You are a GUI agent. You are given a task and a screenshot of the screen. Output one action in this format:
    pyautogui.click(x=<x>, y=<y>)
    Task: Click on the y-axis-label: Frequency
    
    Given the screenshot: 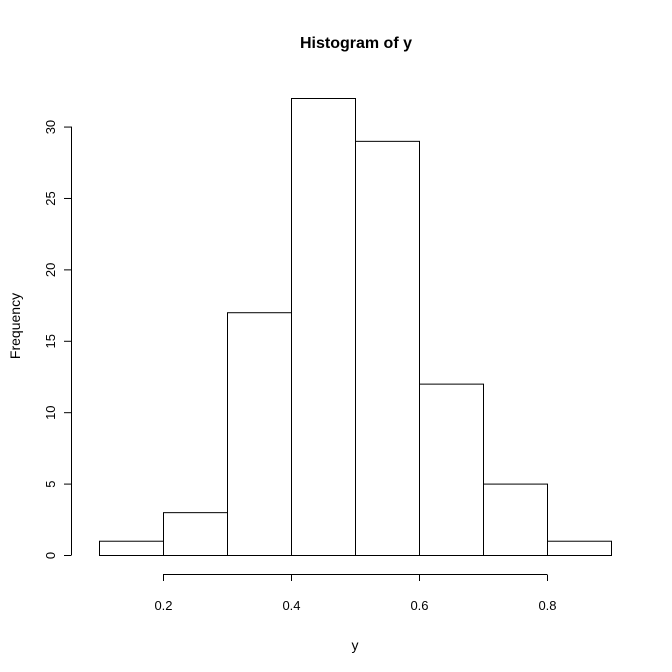 What is the action you would take?
    pyautogui.click(x=15, y=326)
    